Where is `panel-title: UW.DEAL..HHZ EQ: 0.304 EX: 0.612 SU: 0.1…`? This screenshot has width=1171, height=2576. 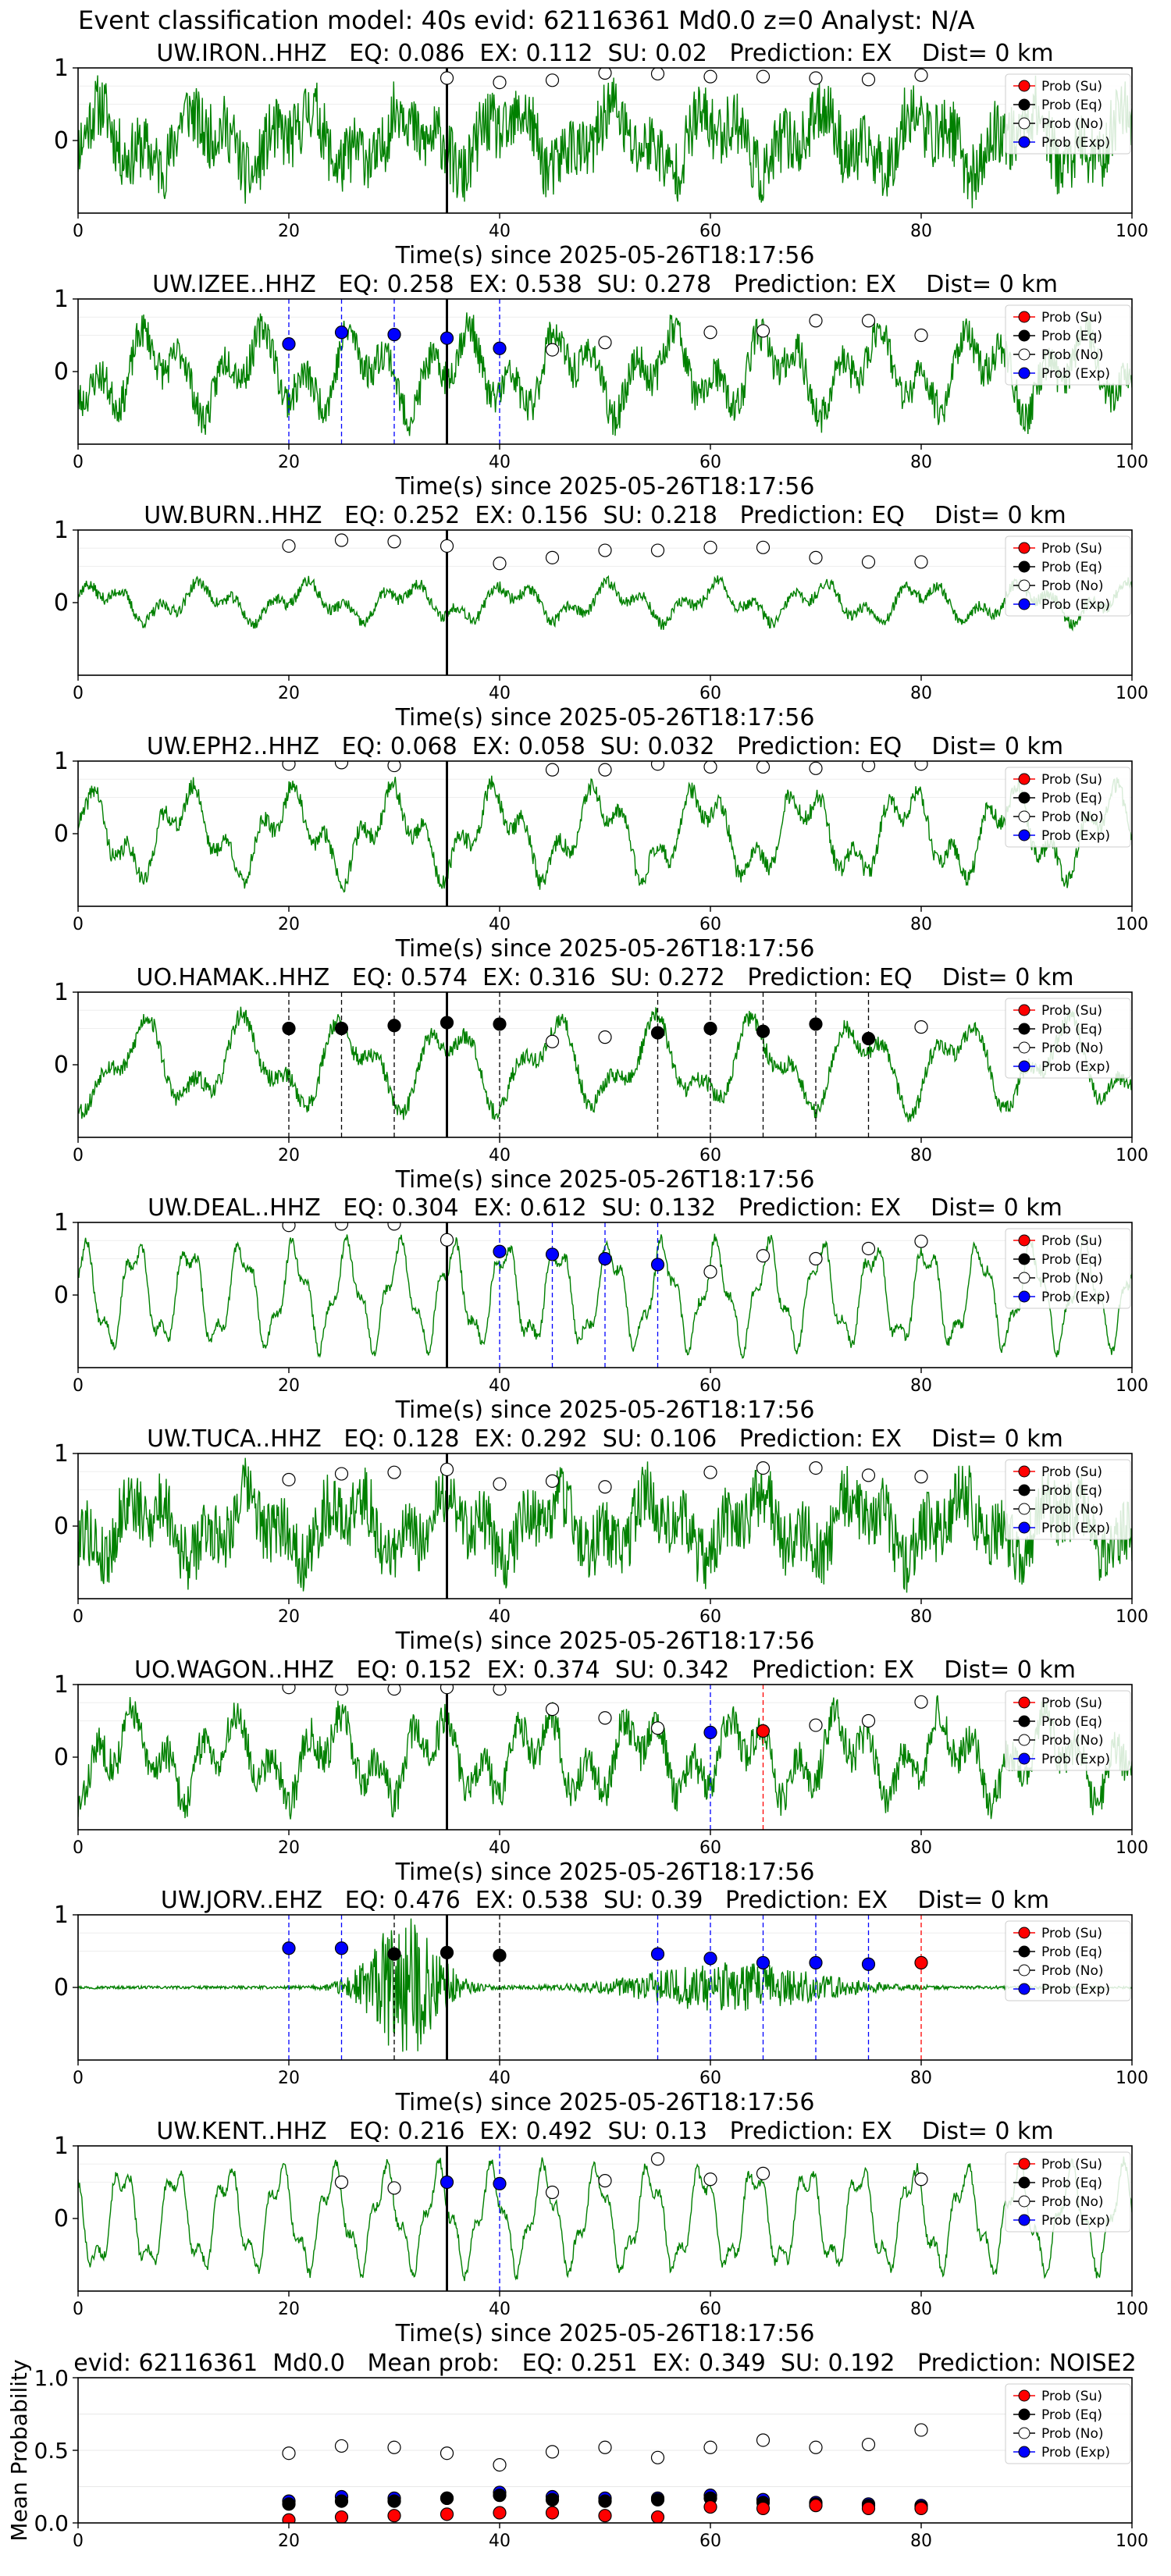 panel-title: UW.DEAL..HHZ EQ: 0.304 EX: 0.612 SU: 0.1… is located at coordinates (605, 1208).